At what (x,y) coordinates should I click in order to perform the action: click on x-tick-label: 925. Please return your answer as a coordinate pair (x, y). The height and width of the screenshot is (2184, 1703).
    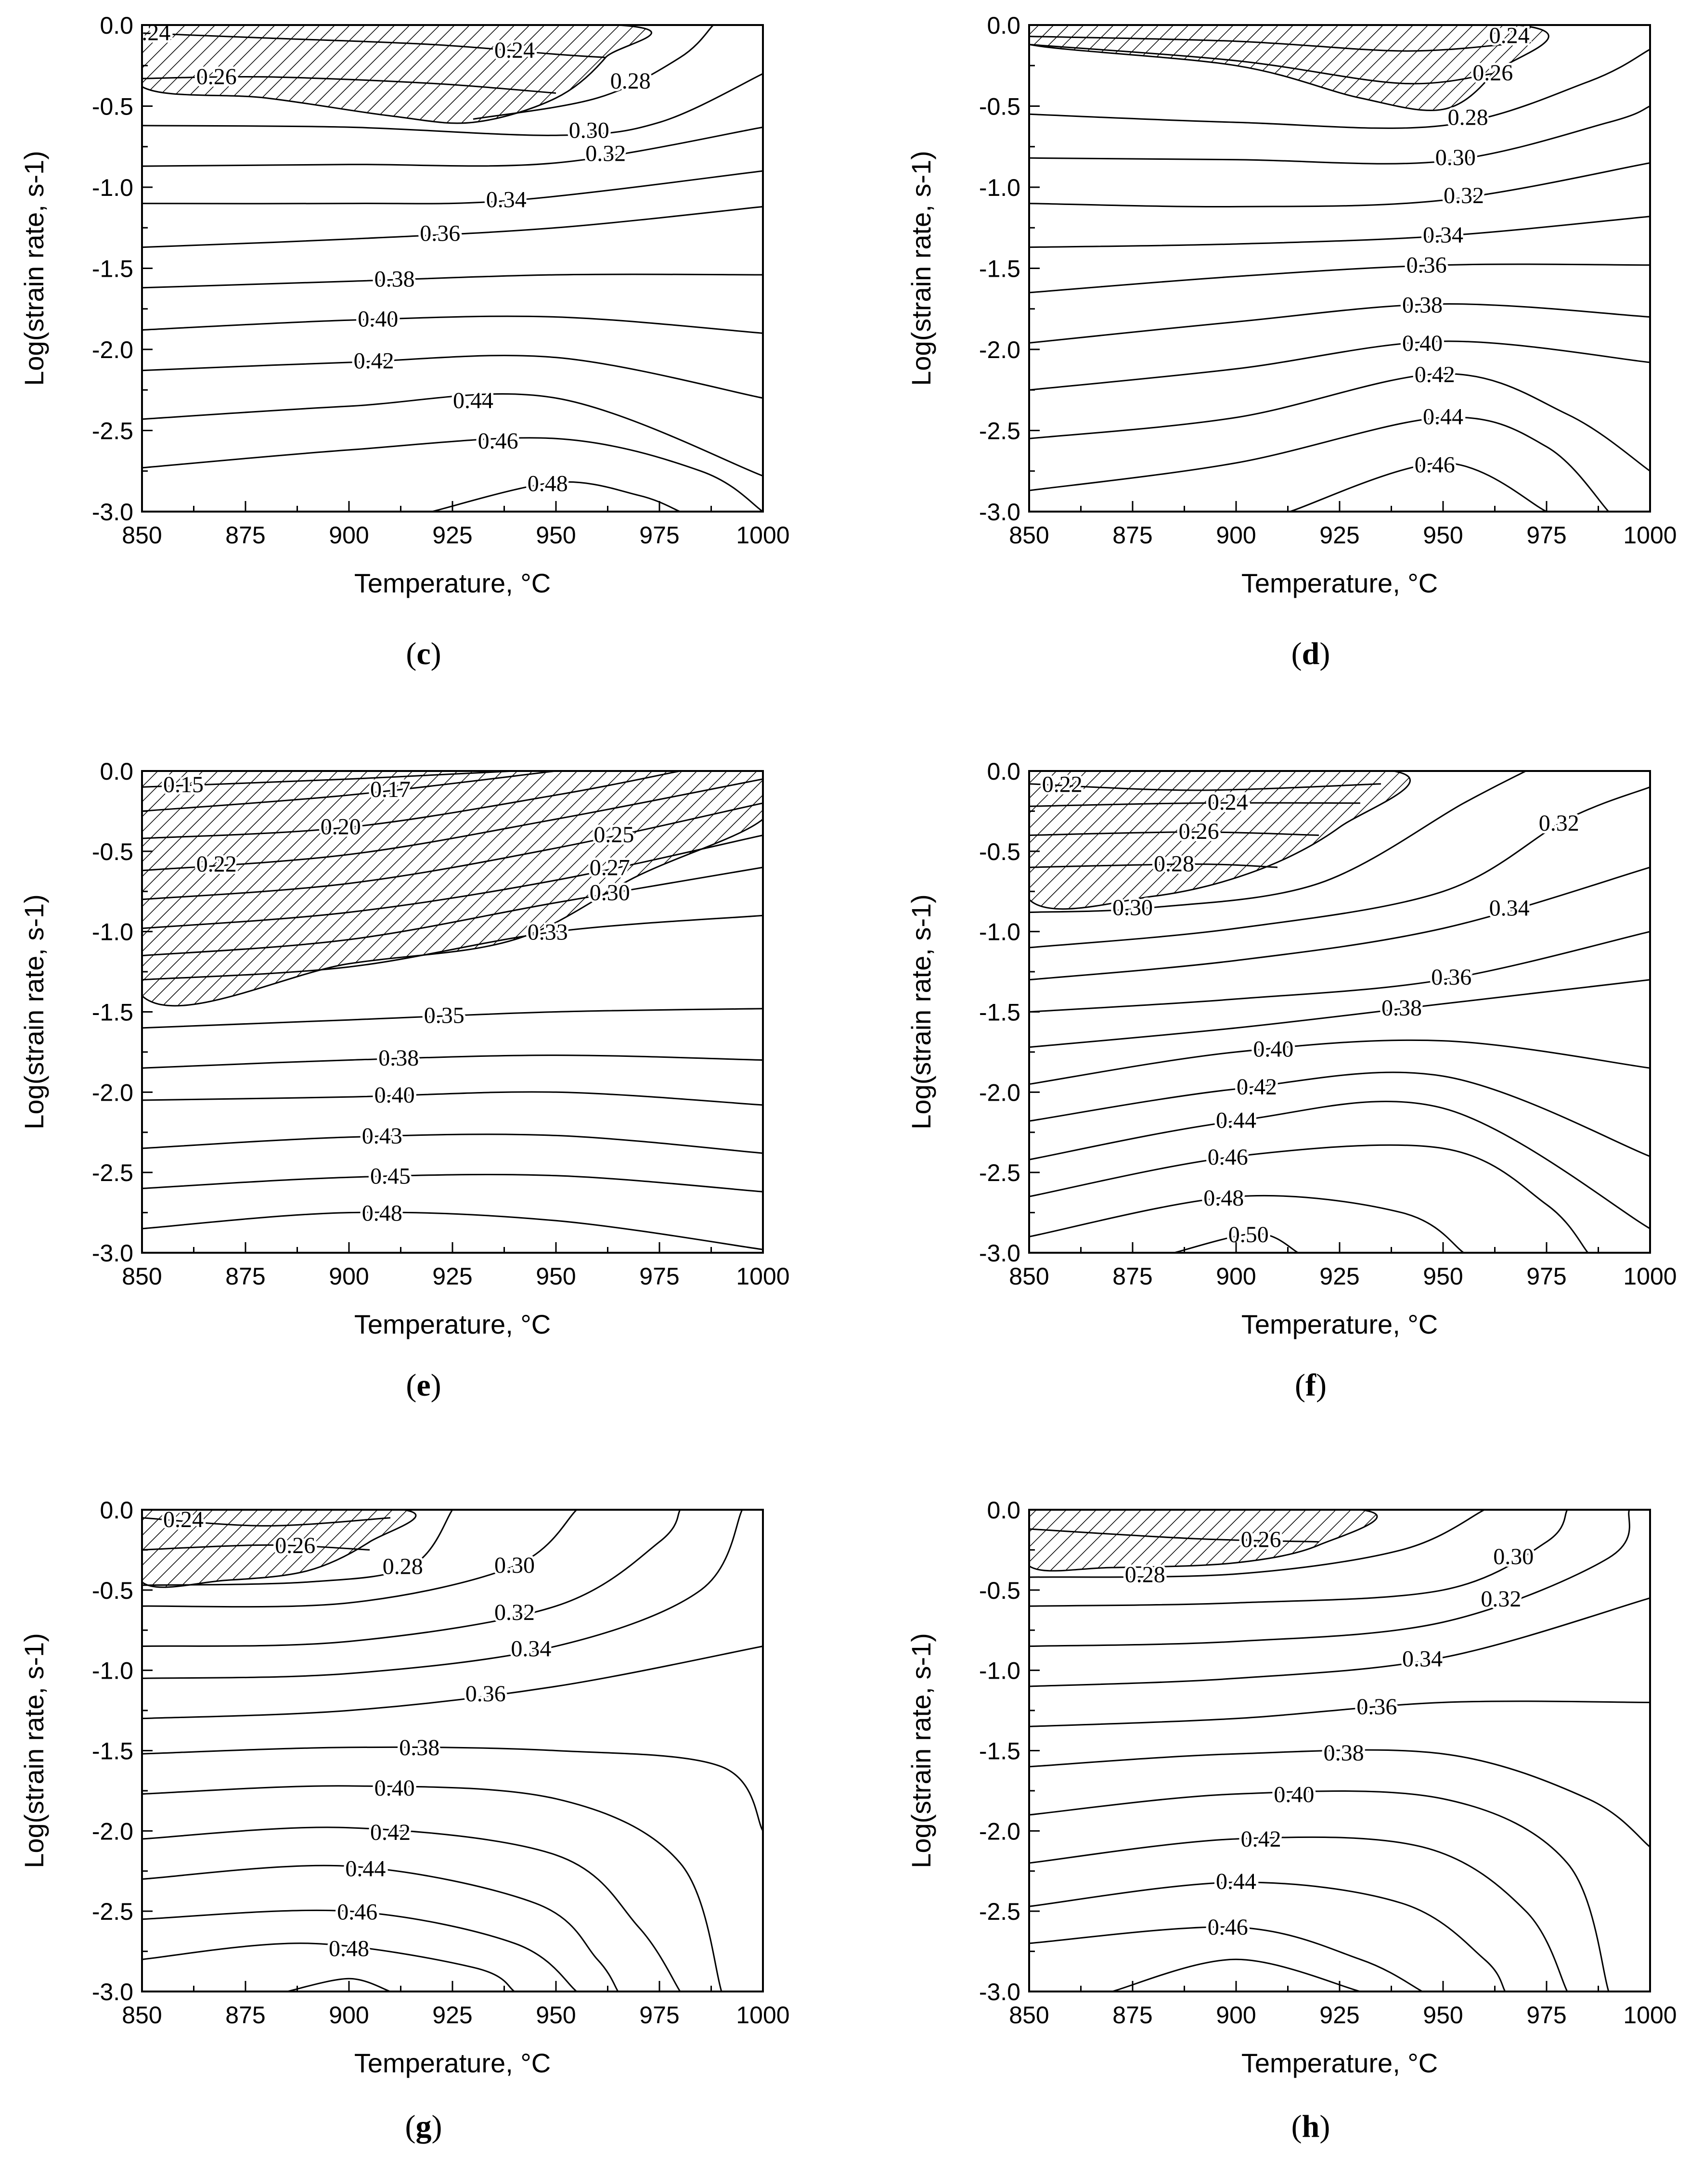
    Looking at the image, I should click on (452, 535).